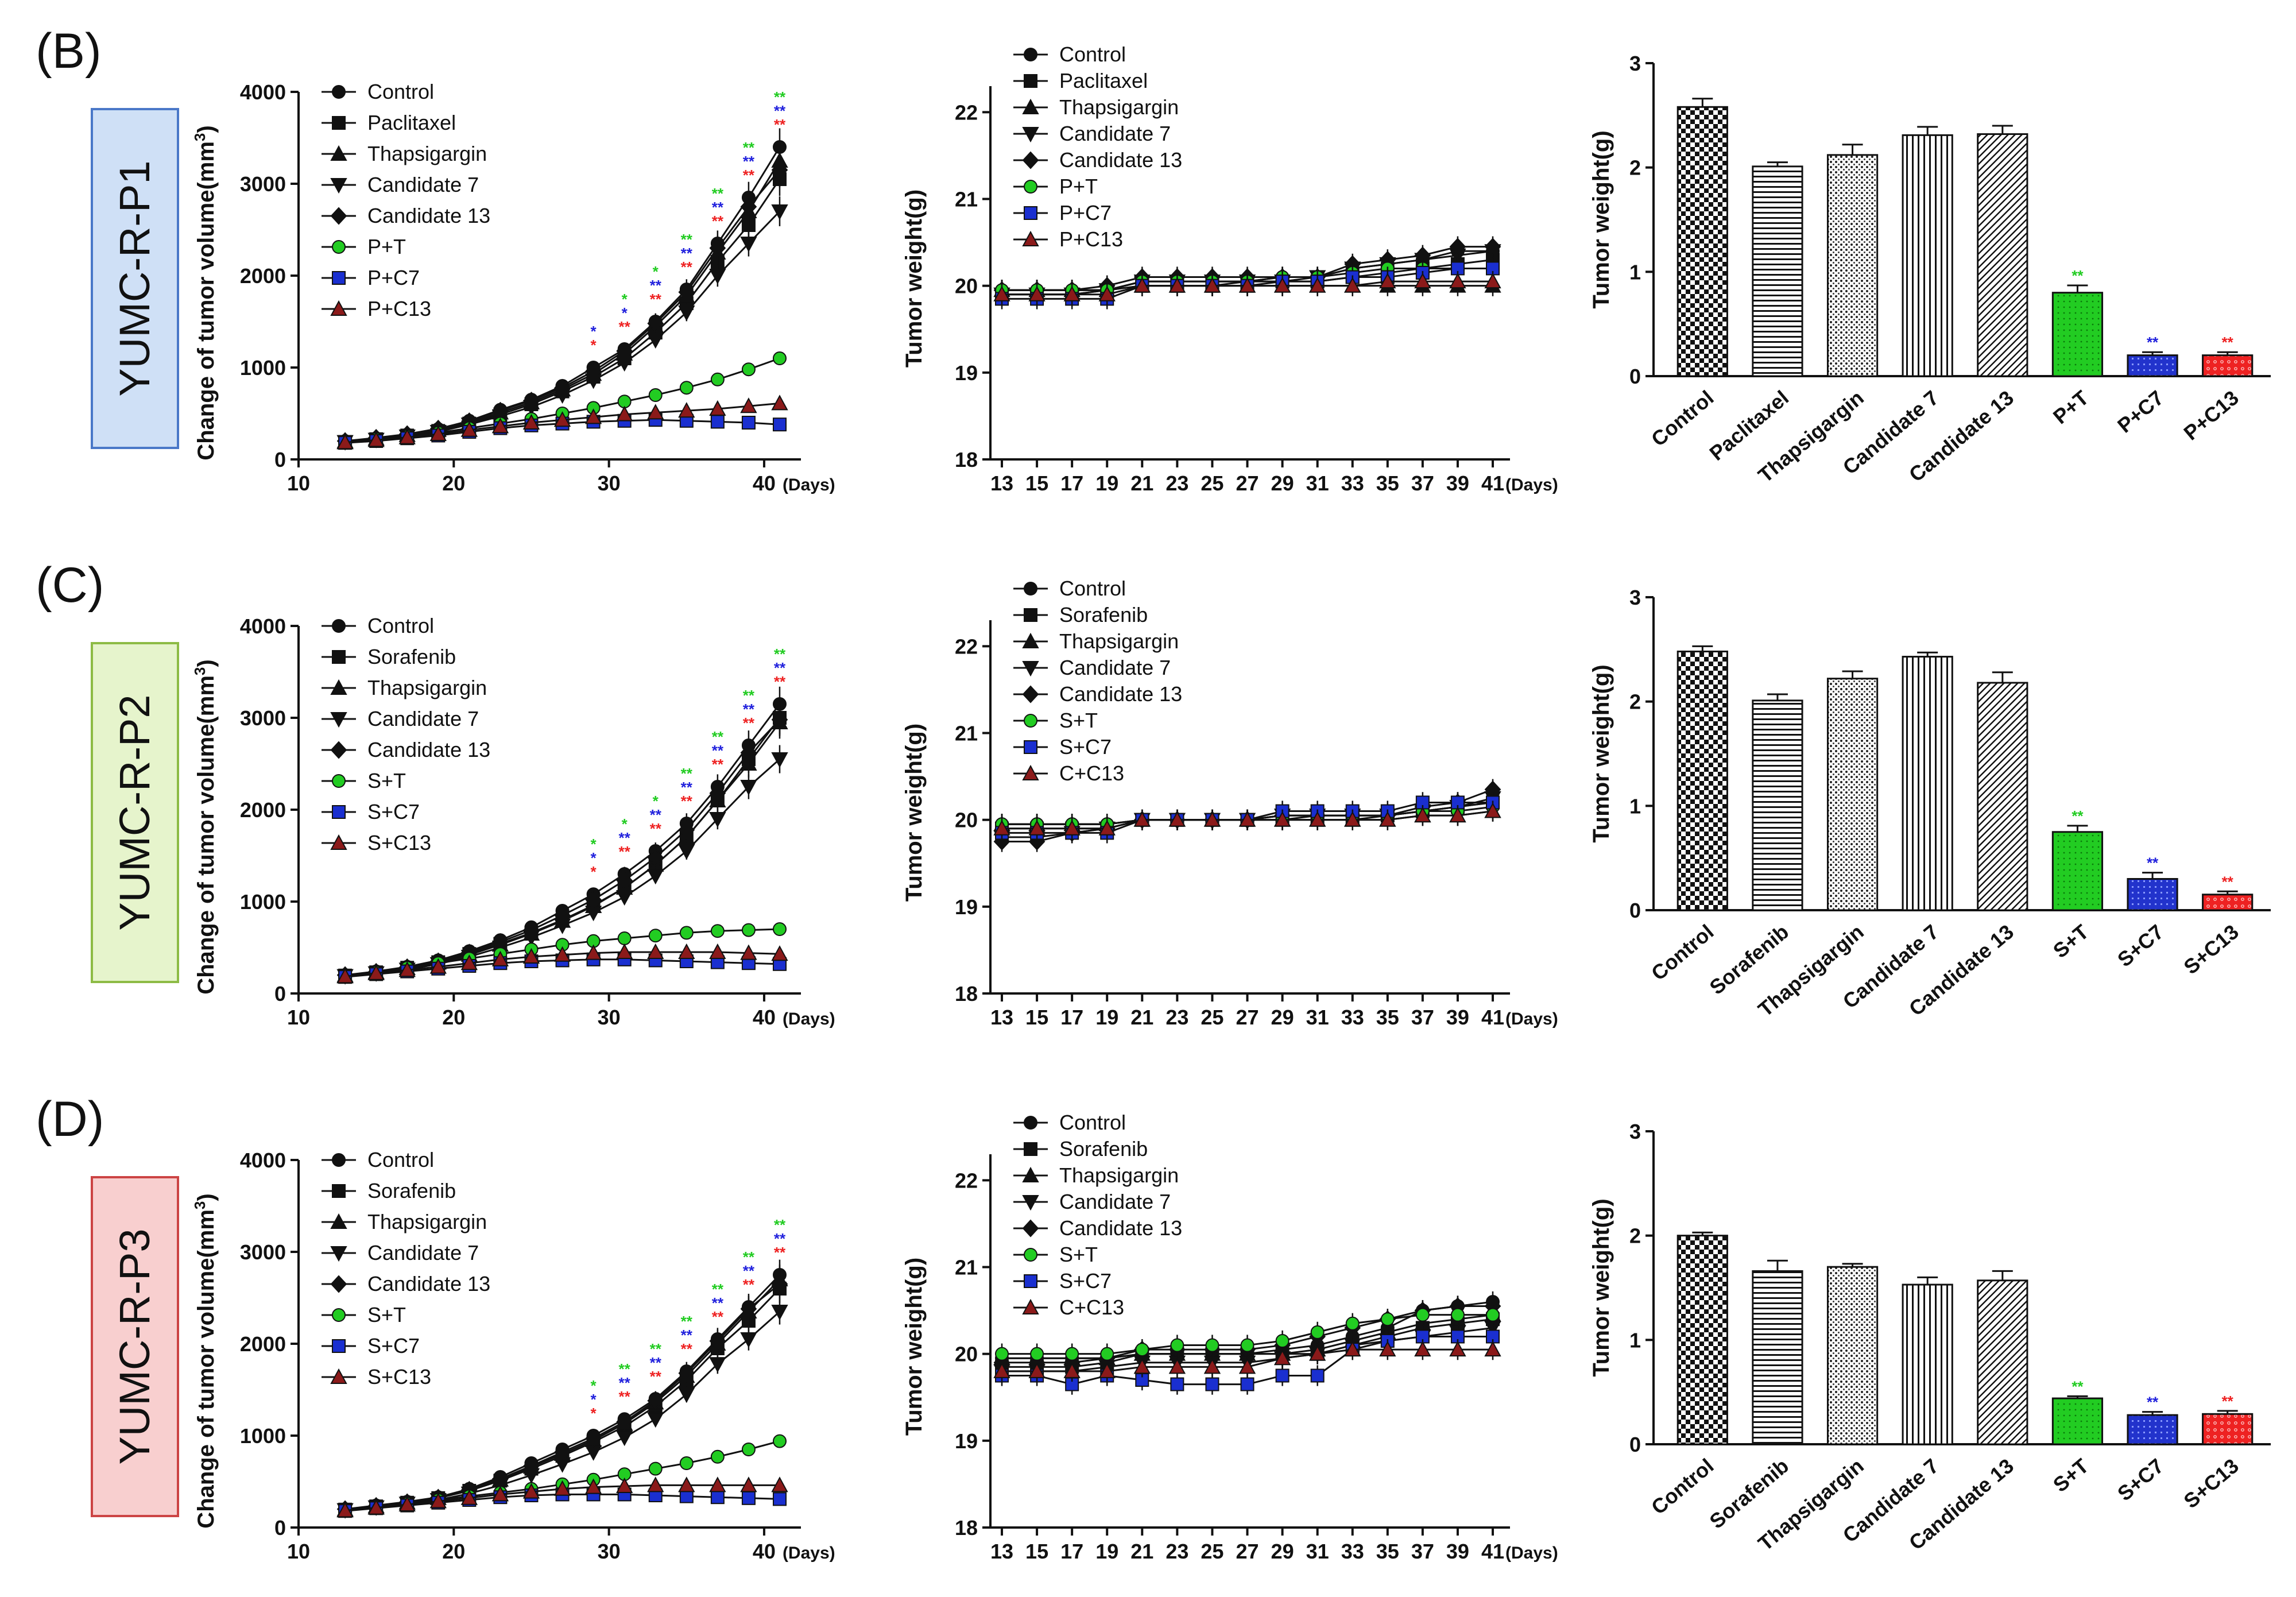  Describe the element at coordinates (412, 656) in the screenshot. I see `legend-label: Sorafenib` at that location.